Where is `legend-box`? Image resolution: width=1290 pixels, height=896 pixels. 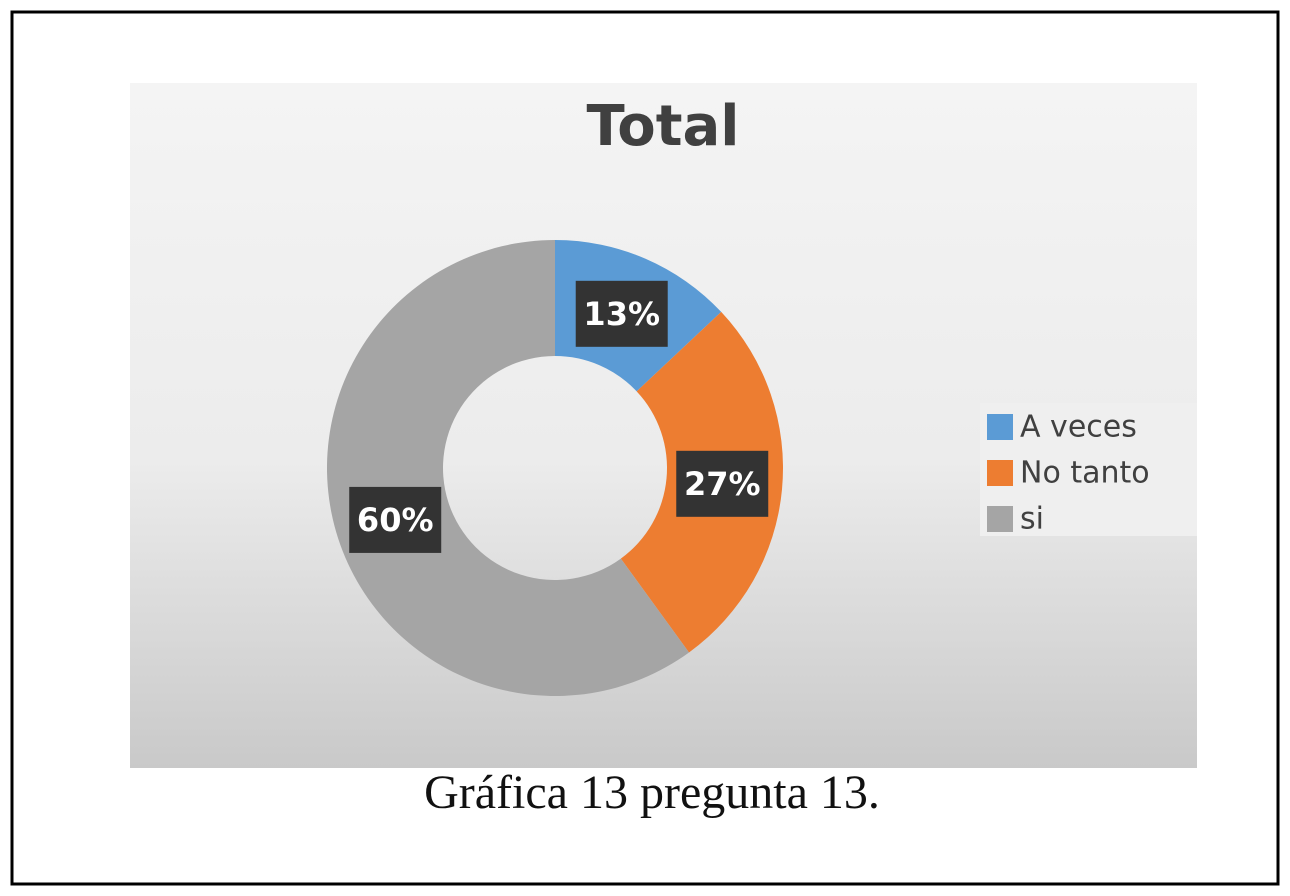 legend-box is located at coordinates (1088, 469).